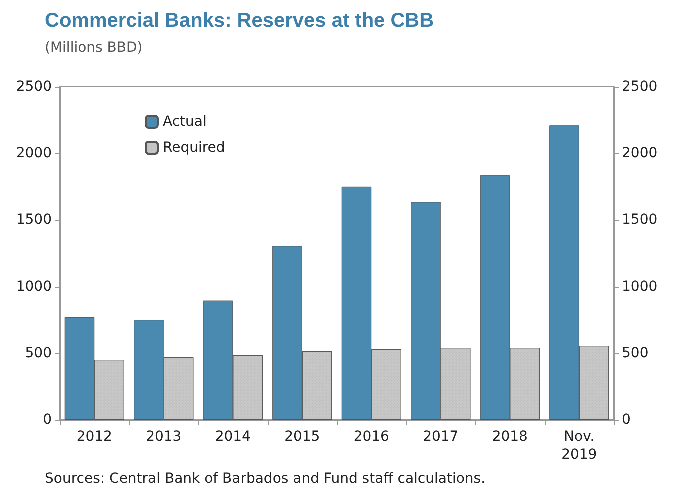 This screenshot has width=682, height=495. I want to click on y-tick-label: 1500, so click(34, 220).